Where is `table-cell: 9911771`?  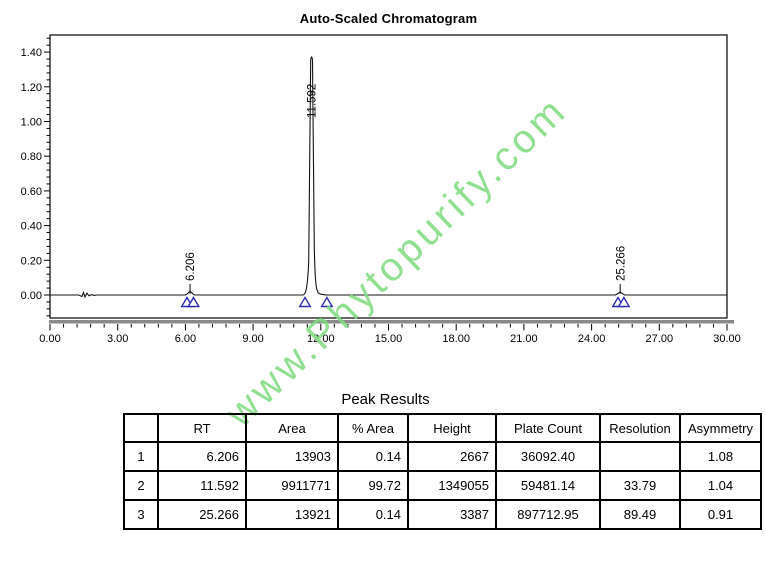 table-cell: 9911771 is located at coordinates (292, 485).